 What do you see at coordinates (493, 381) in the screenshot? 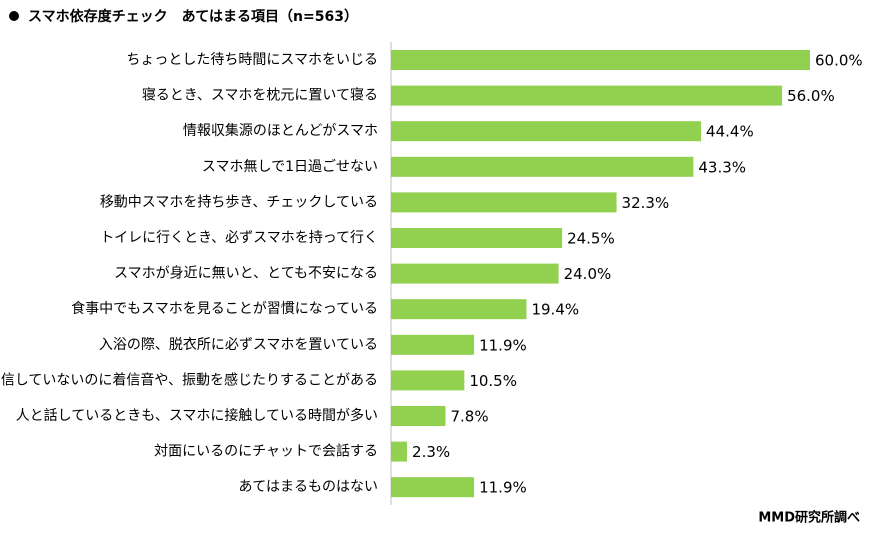
I see `value-label: 10.5%` at bounding box center [493, 381].